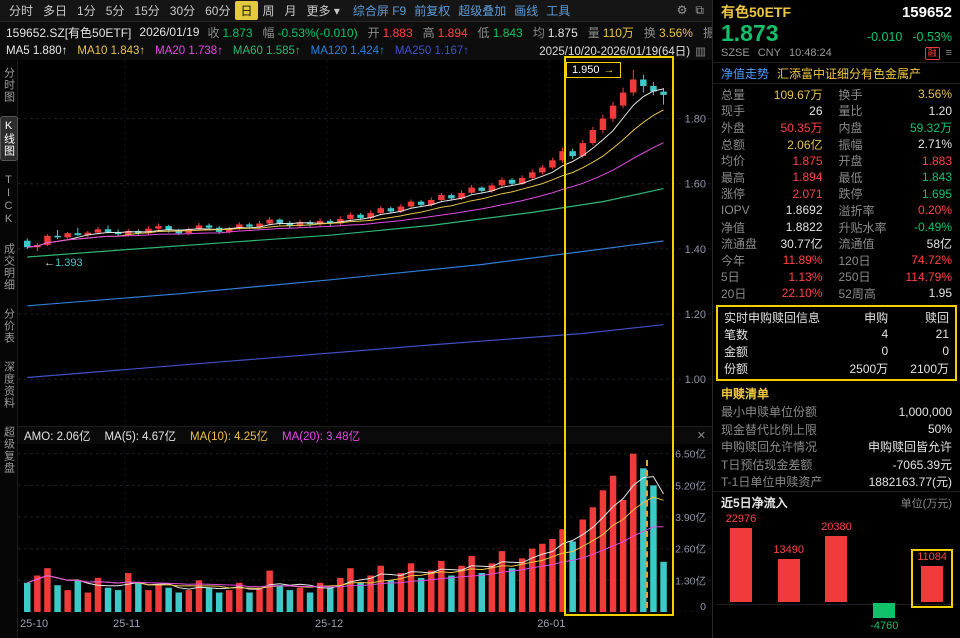 This screenshot has width=960, height=638. What do you see at coordinates (699, 10) in the screenshot?
I see `layout-icon: ⧉` at bounding box center [699, 10].